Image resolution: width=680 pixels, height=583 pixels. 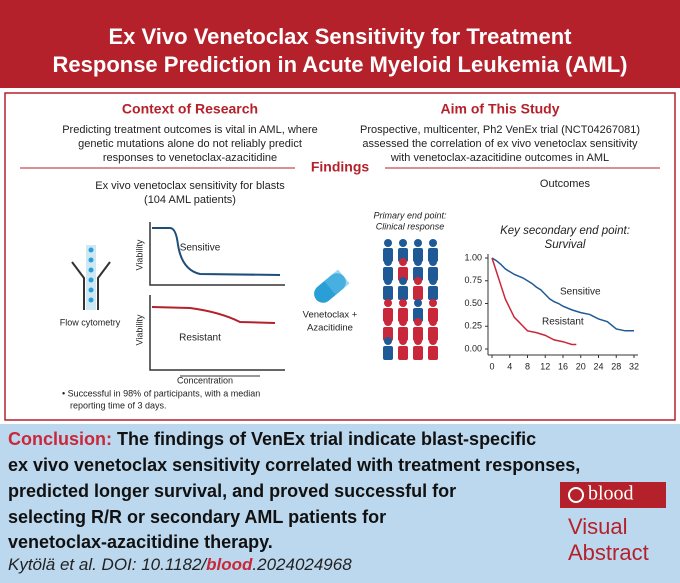 What do you see at coordinates (545, 366) in the screenshot?
I see `x-tick-label: 12` at bounding box center [545, 366].